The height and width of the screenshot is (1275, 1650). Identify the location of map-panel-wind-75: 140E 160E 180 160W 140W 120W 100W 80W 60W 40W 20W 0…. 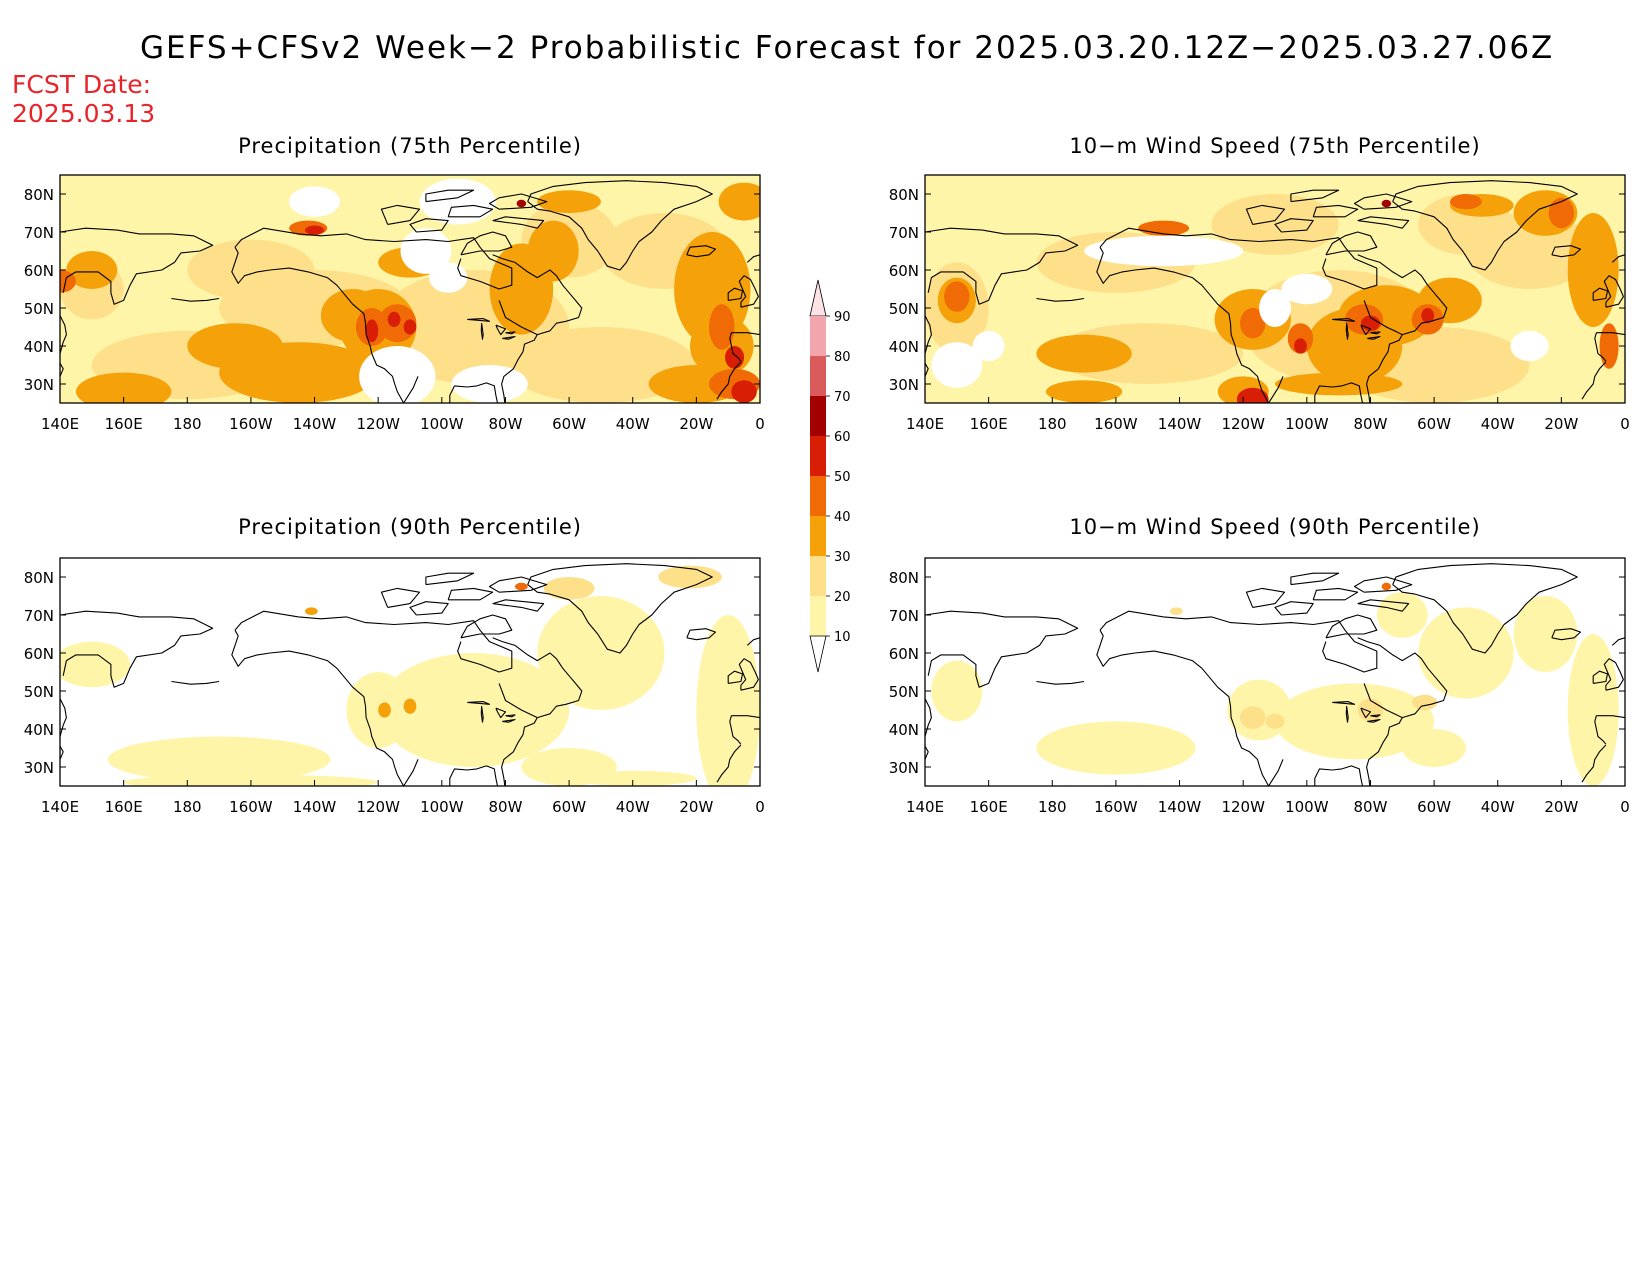
(1259, 303).